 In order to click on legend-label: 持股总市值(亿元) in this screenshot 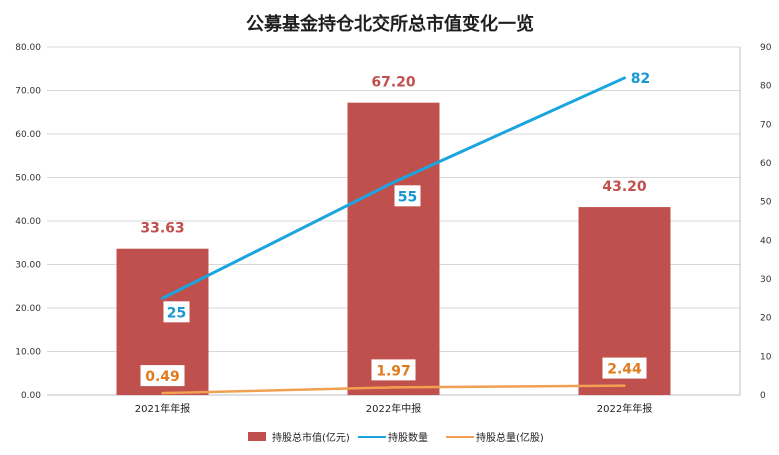, I will do `click(311, 437)`.